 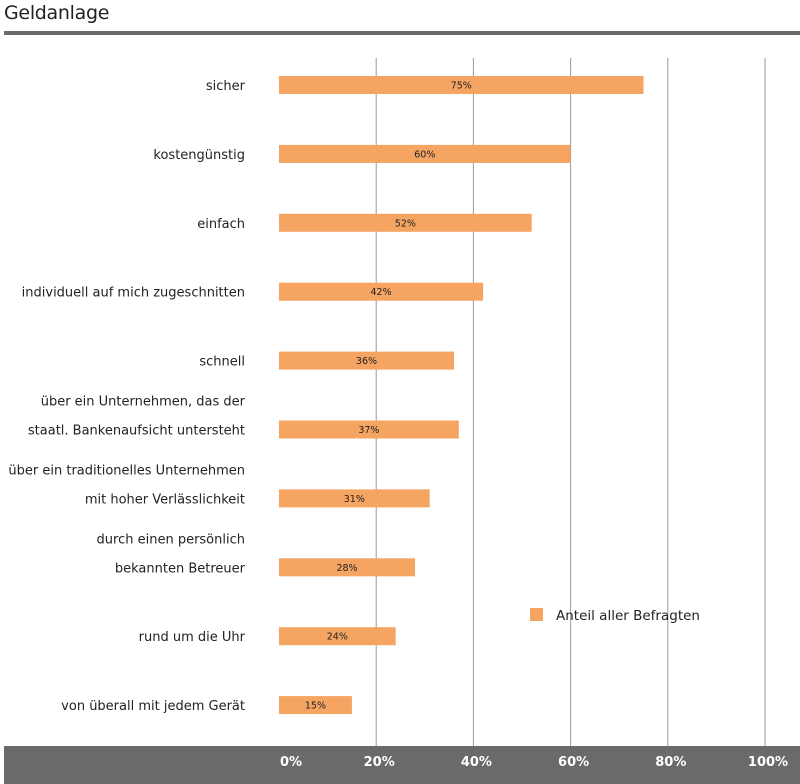 What do you see at coordinates (536, 614) in the screenshot?
I see `legend-swatch` at bounding box center [536, 614].